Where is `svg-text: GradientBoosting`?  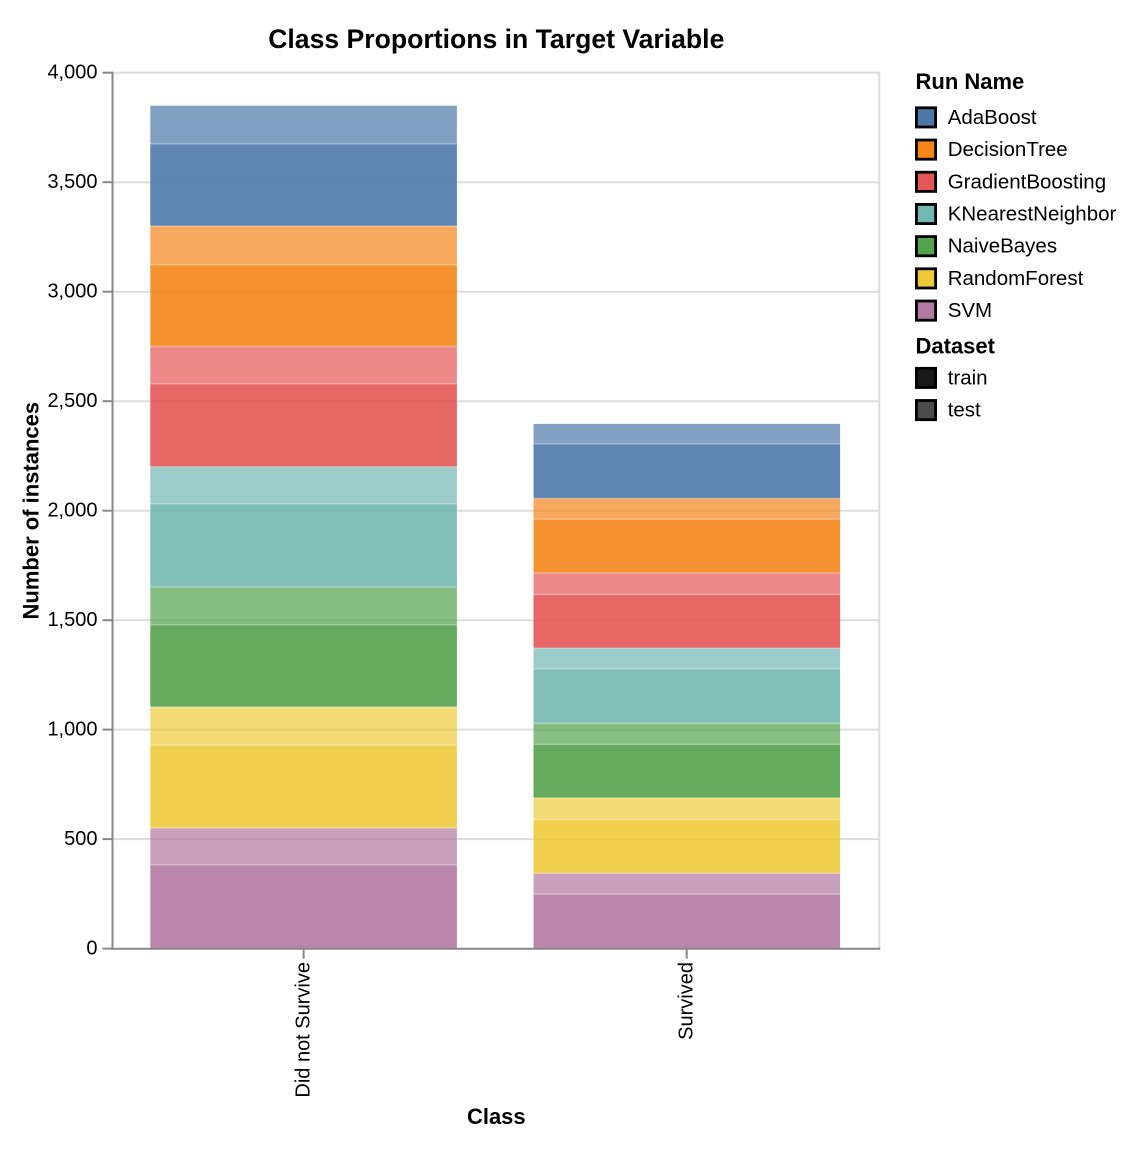 svg-text: GradientBoosting is located at coordinates (1027, 181).